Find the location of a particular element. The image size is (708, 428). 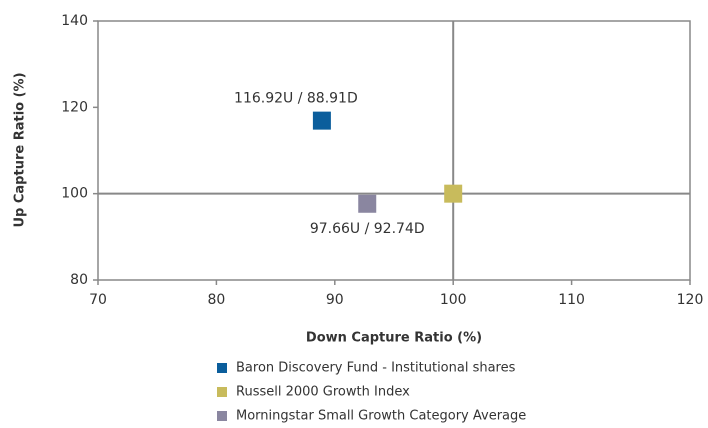

legend-label: Russell 2000 Growth Index is located at coordinates (323, 392).